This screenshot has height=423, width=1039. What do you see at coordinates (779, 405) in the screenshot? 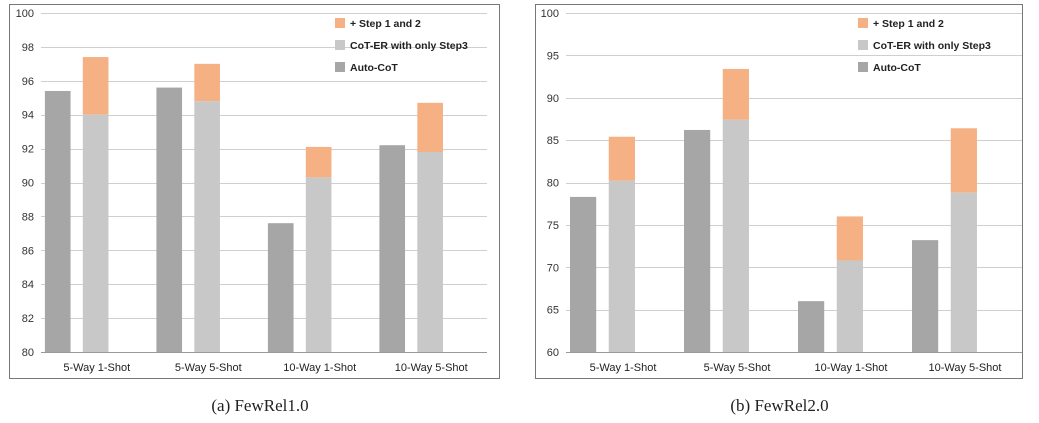
I see `caption-b: (b) FewRel2.0` at bounding box center [779, 405].